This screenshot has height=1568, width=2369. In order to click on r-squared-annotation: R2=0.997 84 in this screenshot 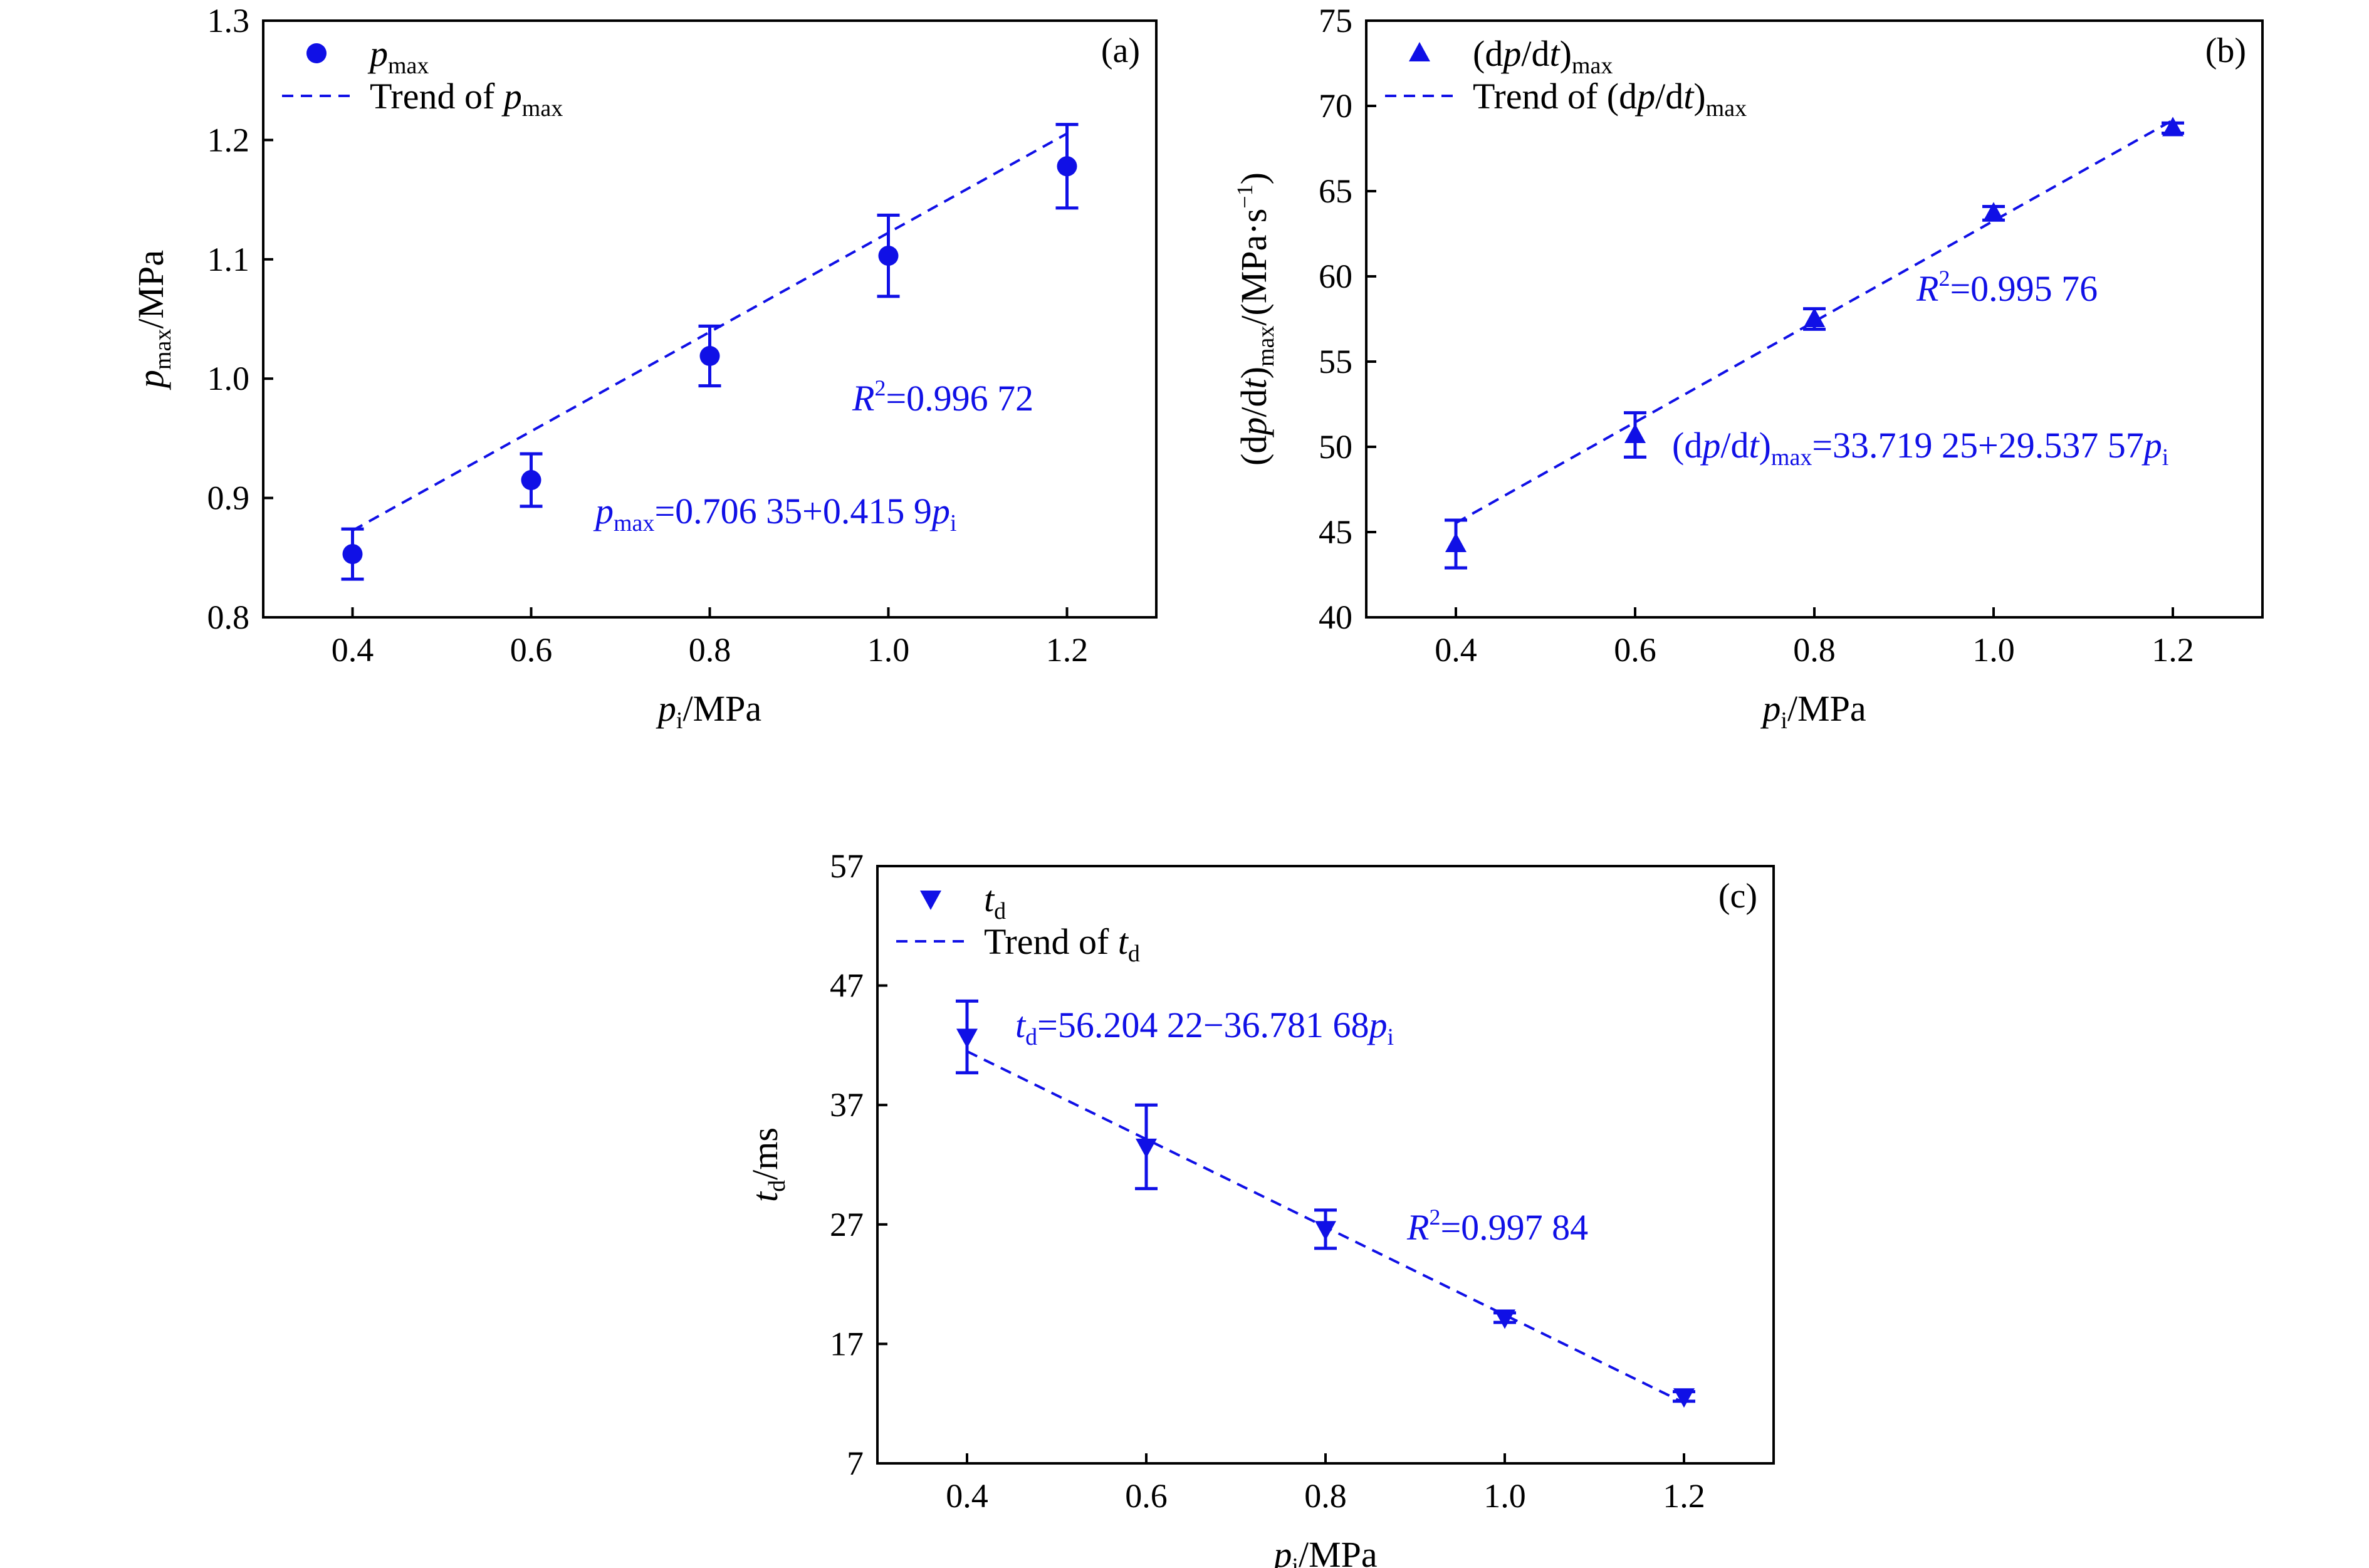, I will do `click(1497, 1226)`.